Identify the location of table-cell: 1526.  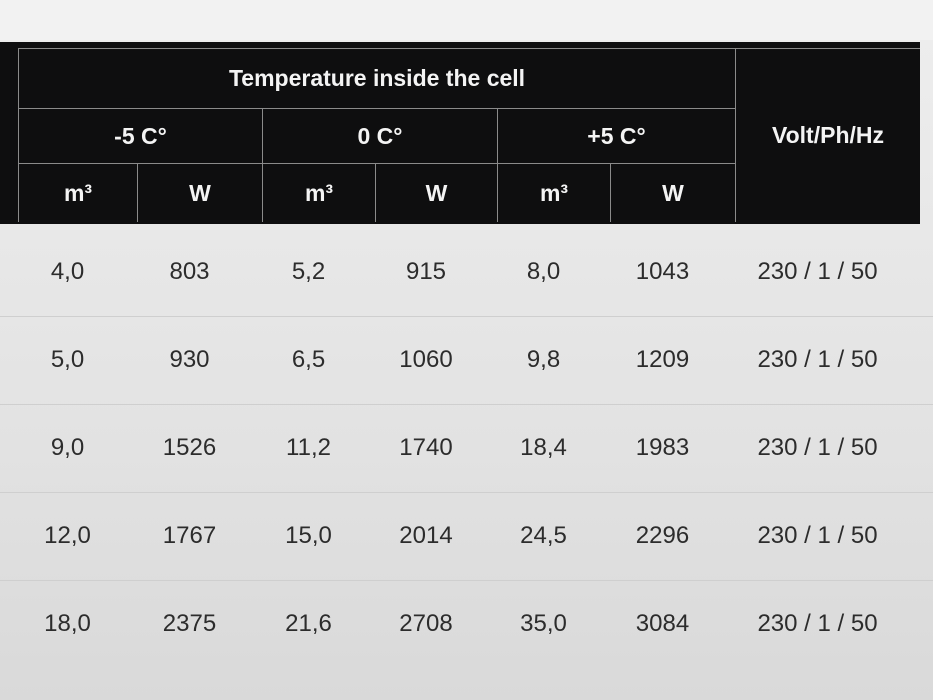
(189, 447).